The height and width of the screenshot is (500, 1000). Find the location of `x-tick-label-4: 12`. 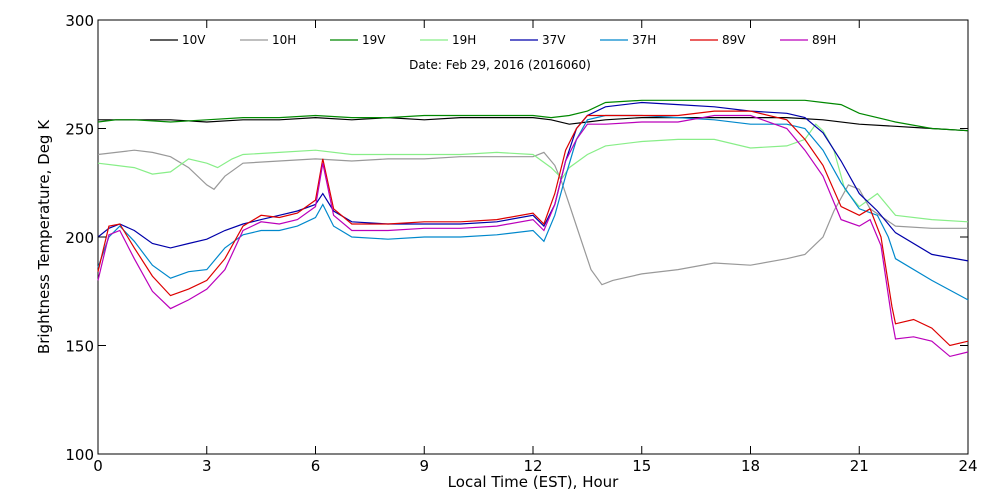

x-tick-label-4: 12 is located at coordinates (532, 466).